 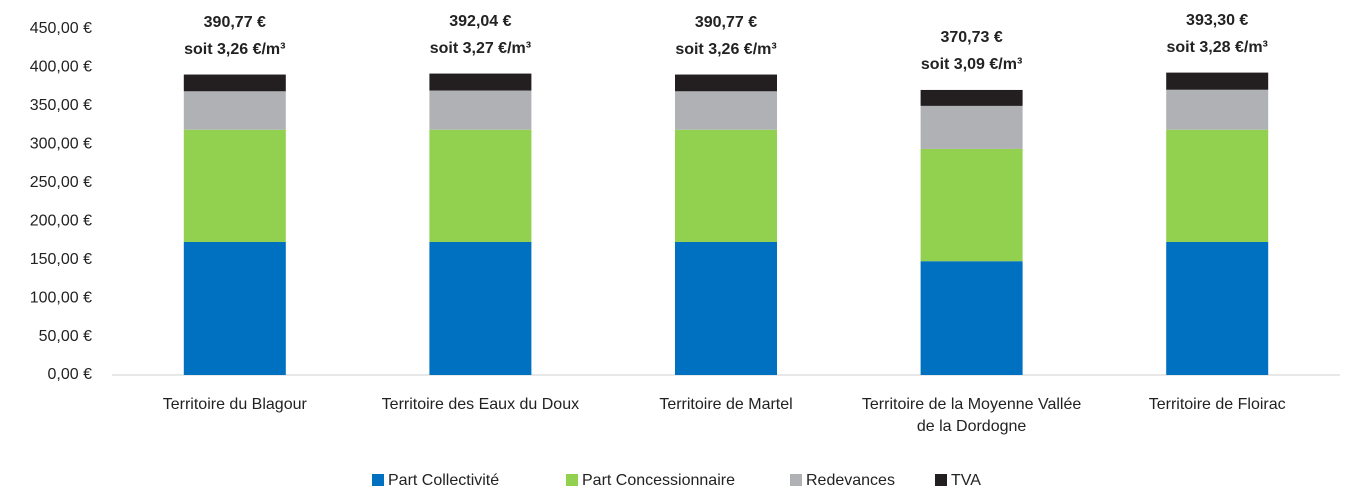 I want to click on legend-label: Part Concessionnaire, so click(x=658, y=480).